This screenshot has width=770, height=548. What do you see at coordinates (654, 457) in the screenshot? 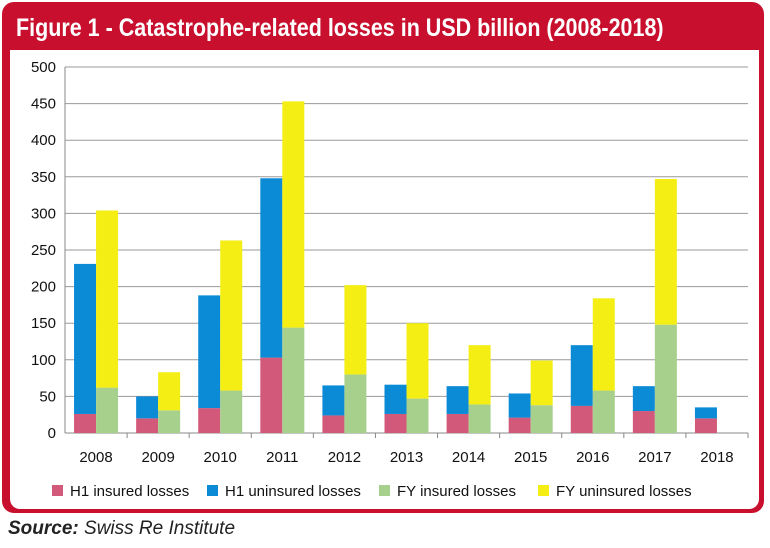
I see `x-tick-label: 2017` at bounding box center [654, 457].